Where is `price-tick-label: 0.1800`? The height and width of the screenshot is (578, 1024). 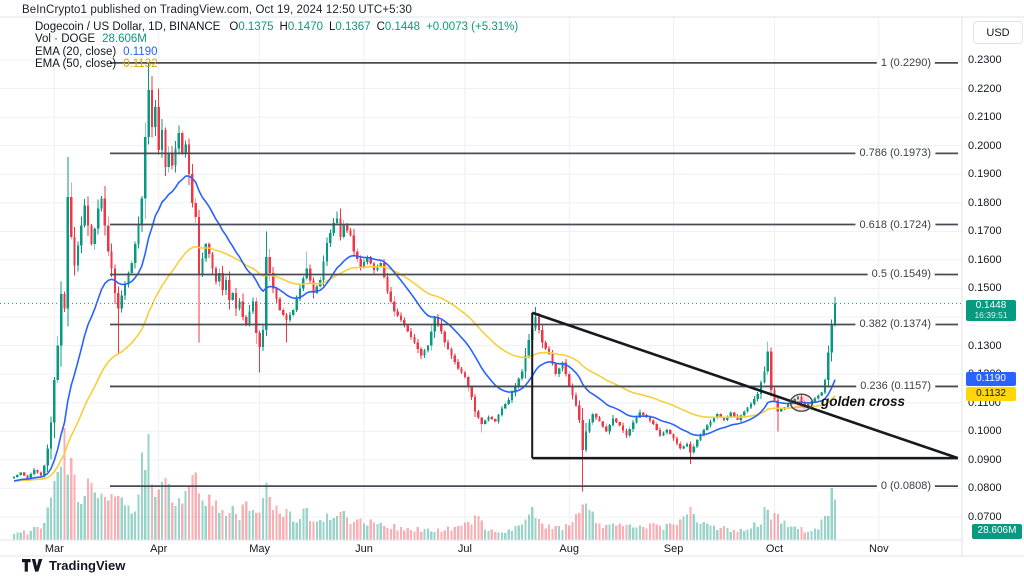
price-tick-label: 0.1800 is located at coordinates (985, 202).